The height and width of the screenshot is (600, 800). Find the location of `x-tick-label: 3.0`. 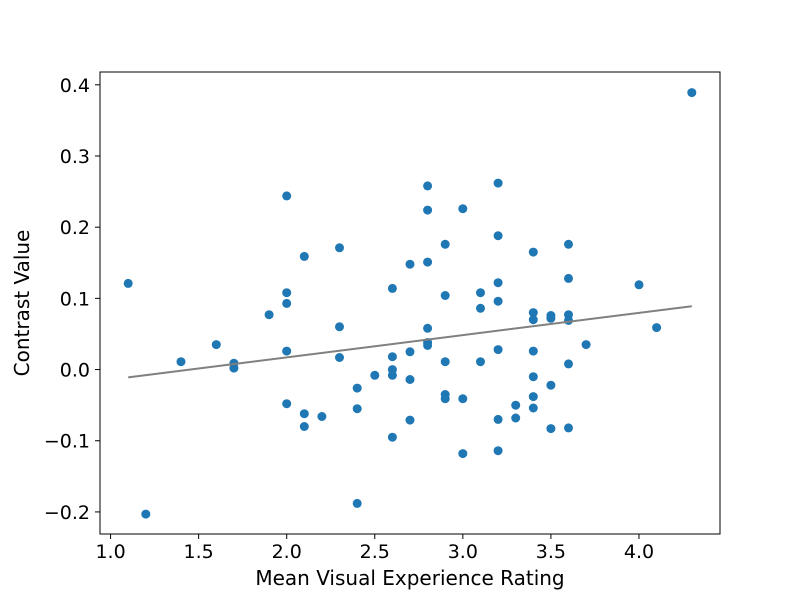

x-tick-label: 3.0 is located at coordinates (463, 552).